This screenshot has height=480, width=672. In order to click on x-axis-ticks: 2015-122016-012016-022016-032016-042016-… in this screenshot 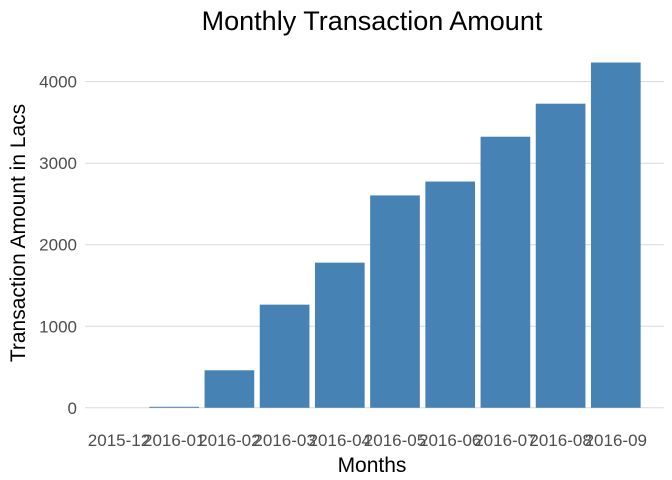, I will do `click(367, 440)`.